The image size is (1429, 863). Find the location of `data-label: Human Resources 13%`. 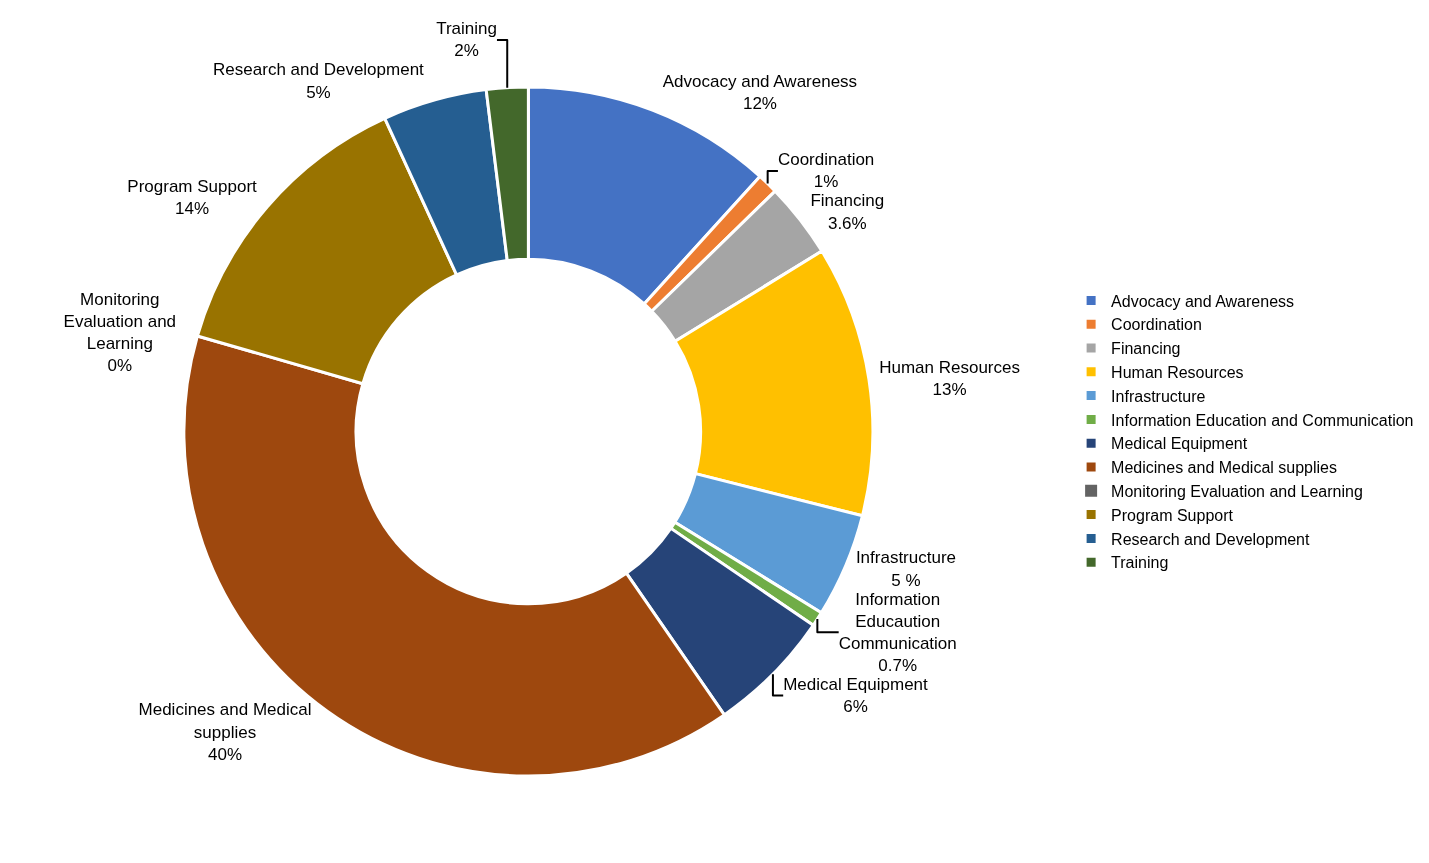

data-label: Human Resources 13% is located at coordinates (949, 379).